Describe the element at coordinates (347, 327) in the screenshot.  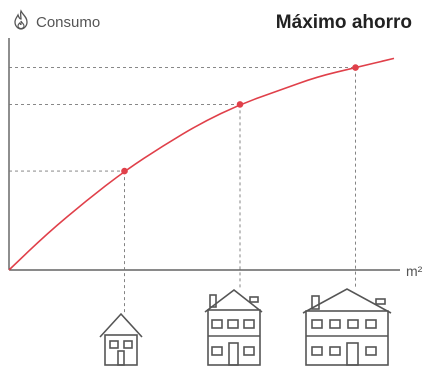
I see `large-two-storey-house-icon` at that location.